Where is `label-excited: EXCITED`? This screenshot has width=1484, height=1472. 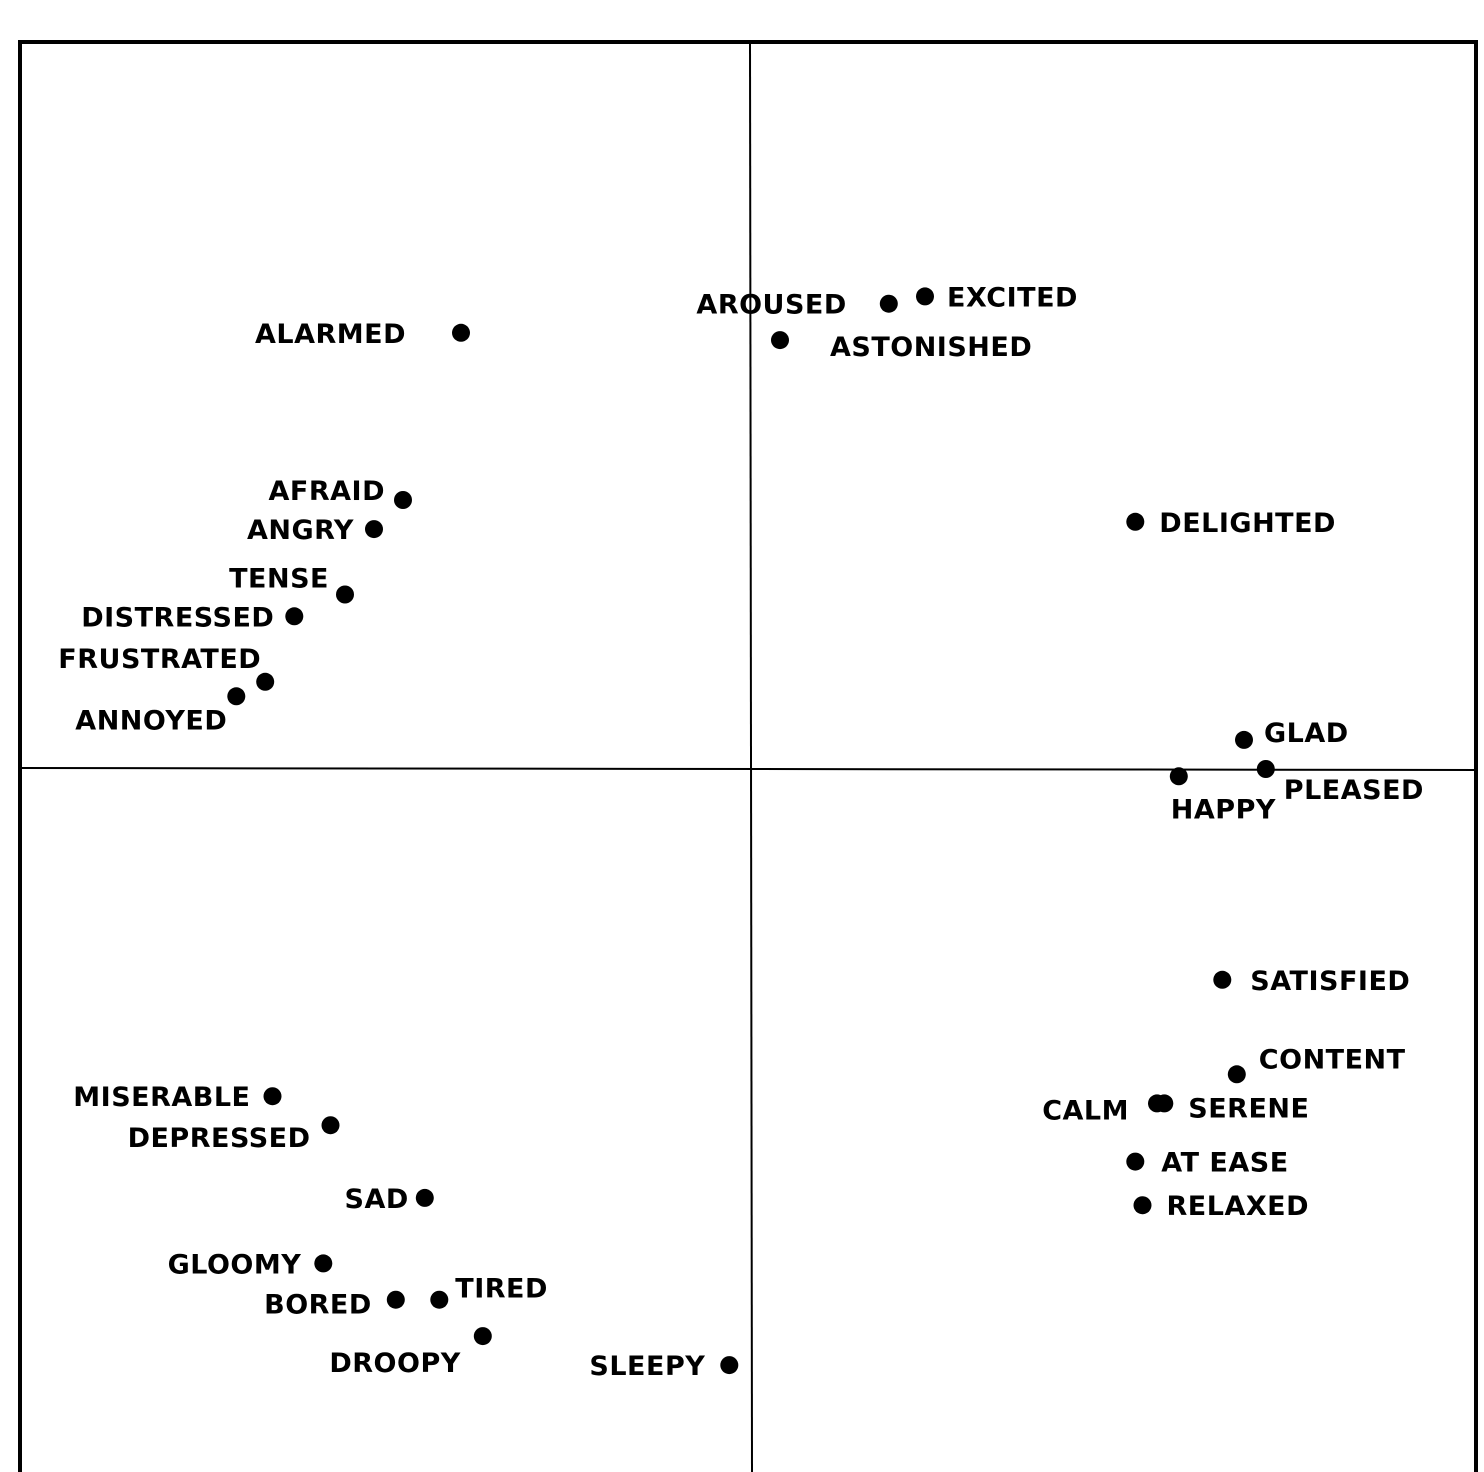
label-excited: EXCITED is located at coordinates (1012, 297).